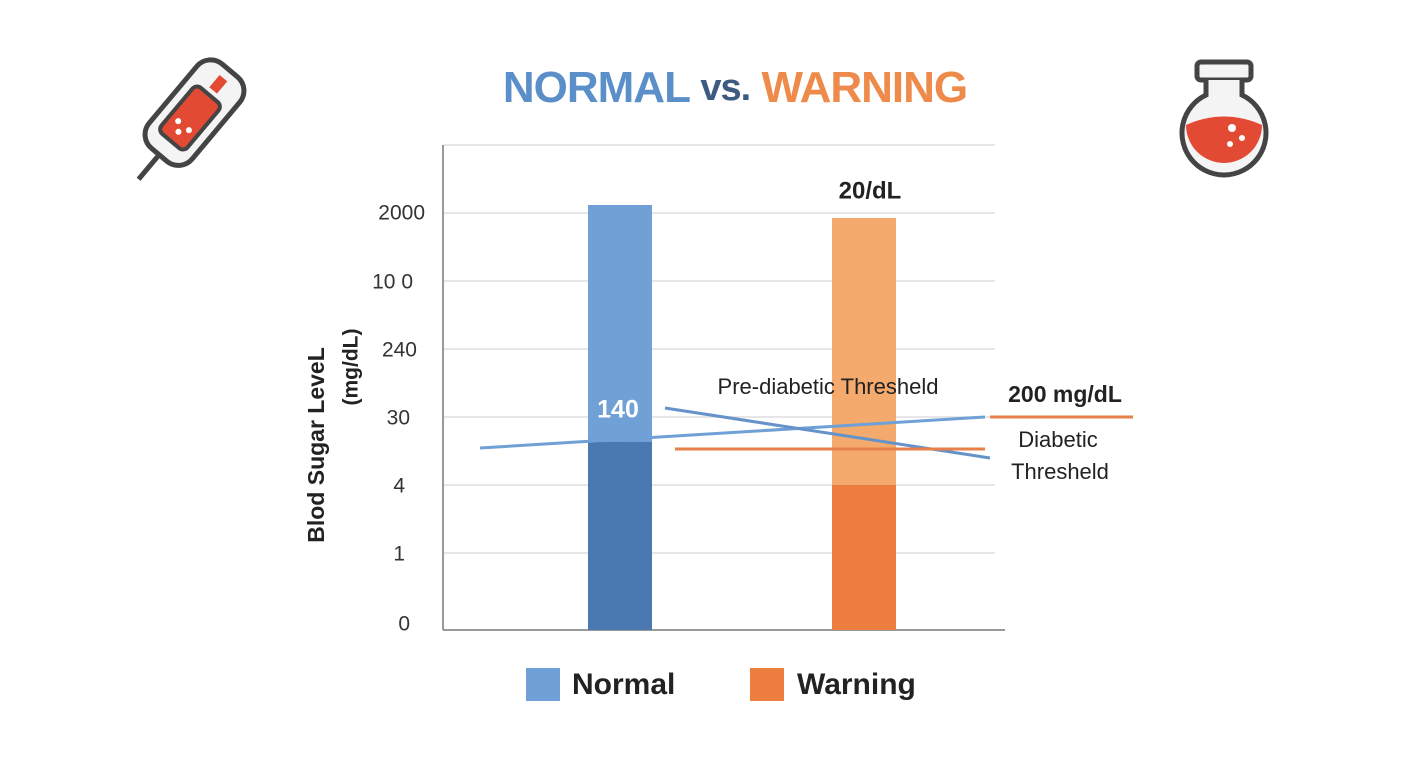 The width and height of the screenshot is (1408, 768). What do you see at coordinates (828, 386) in the screenshot?
I see `annotation: Pre-diabetic Thresheld` at bounding box center [828, 386].